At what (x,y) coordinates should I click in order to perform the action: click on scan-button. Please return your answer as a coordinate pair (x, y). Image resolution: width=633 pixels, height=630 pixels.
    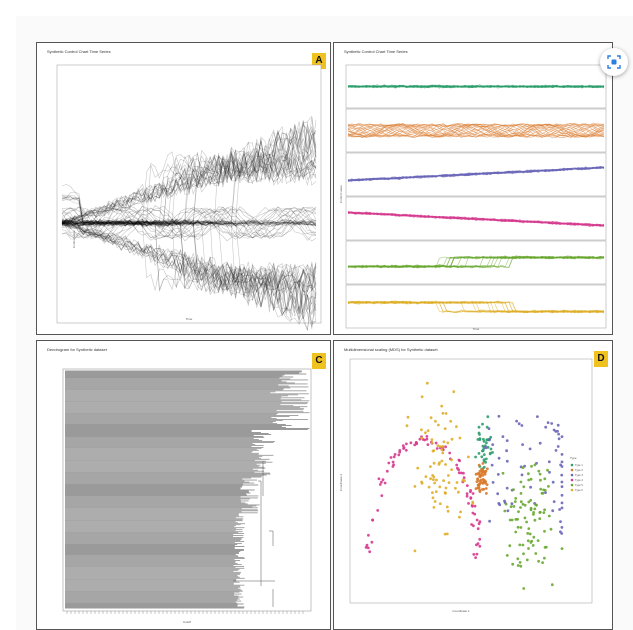
    Looking at the image, I should click on (614, 62).